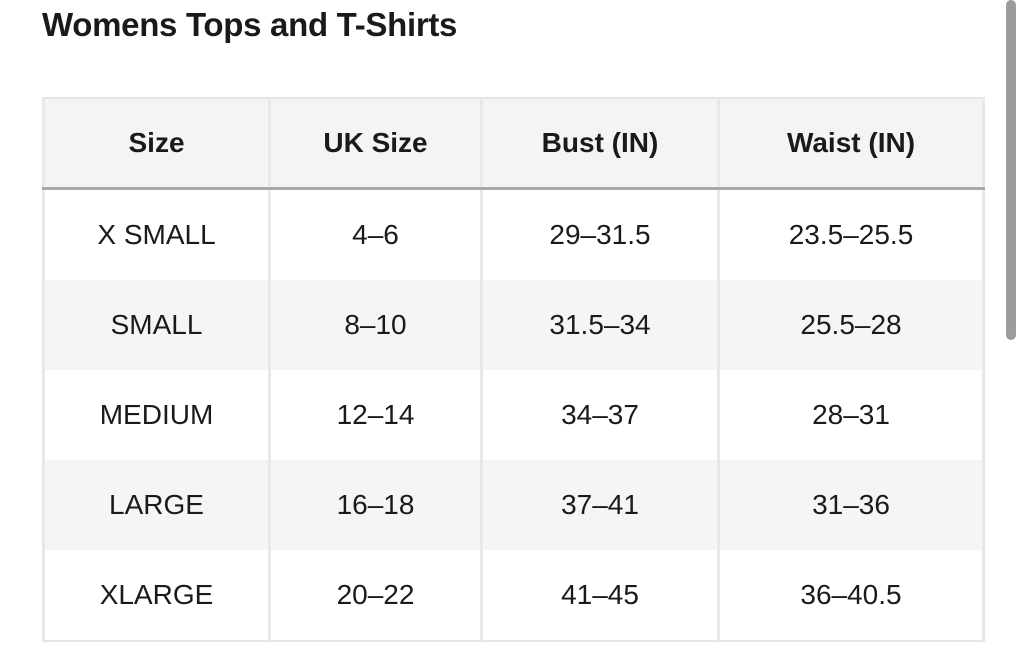 This screenshot has height=671, width=1024. What do you see at coordinates (851, 415) in the screenshot?
I see `table-cell: 28–31` at bounding box center [851, 415].